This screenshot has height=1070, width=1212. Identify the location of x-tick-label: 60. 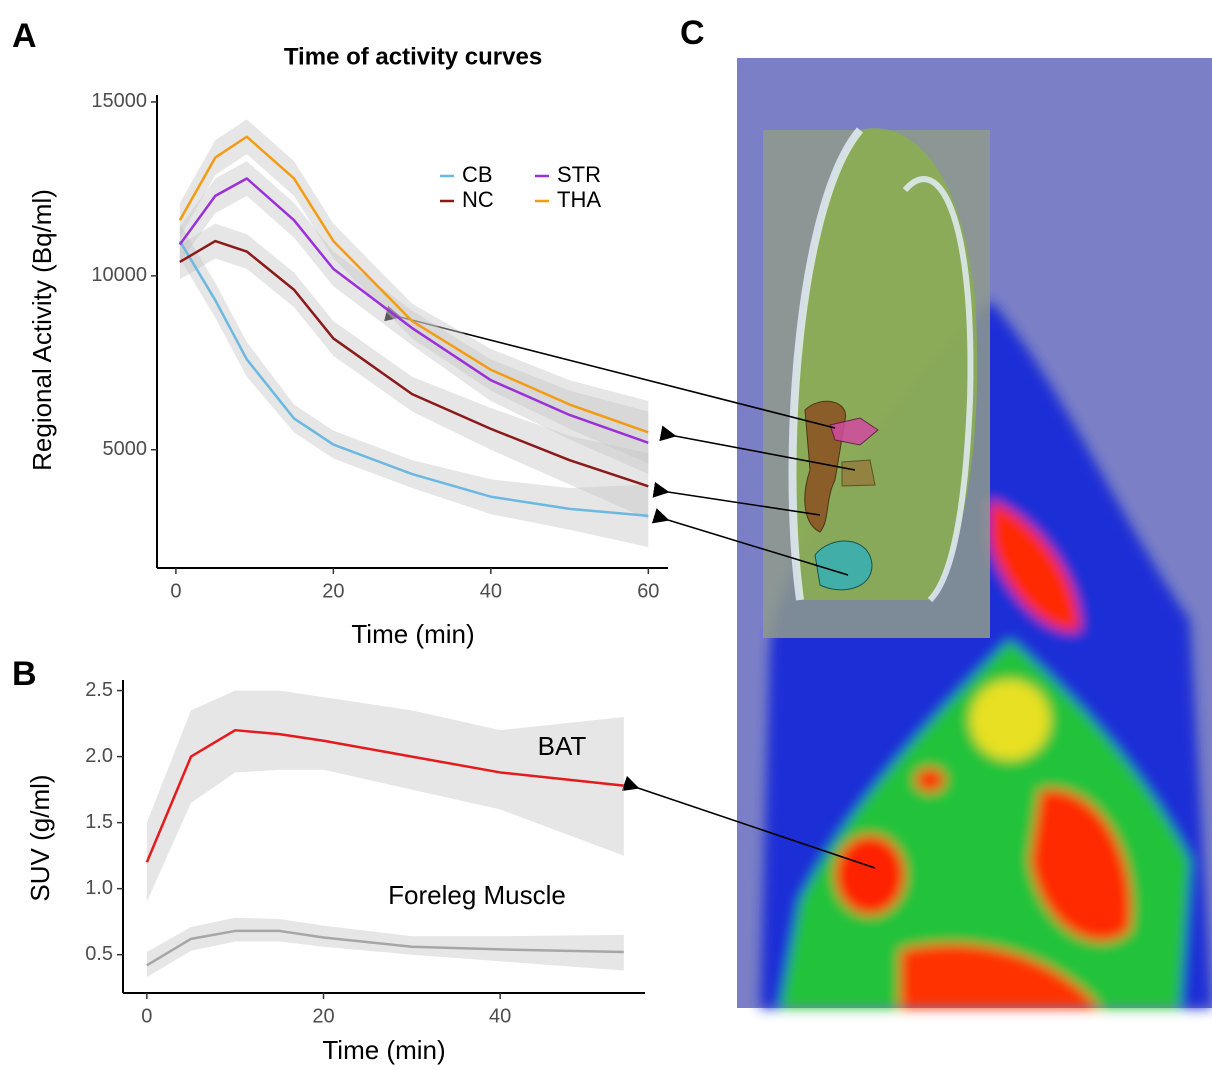
(648, 591).